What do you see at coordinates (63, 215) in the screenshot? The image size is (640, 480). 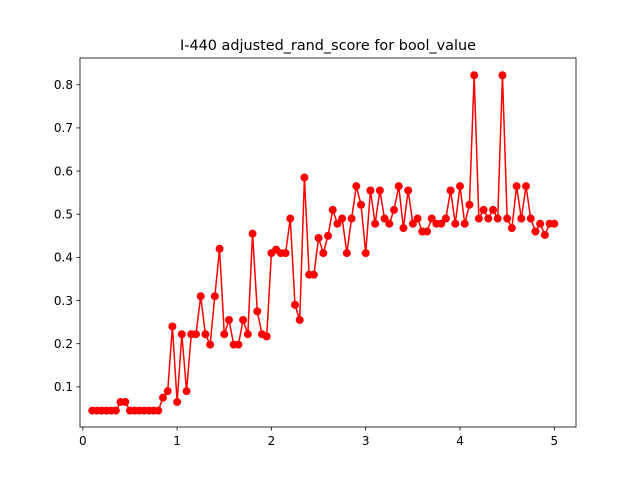 I see `y-tick-label: 0.5` at bounding box center [63, 215].